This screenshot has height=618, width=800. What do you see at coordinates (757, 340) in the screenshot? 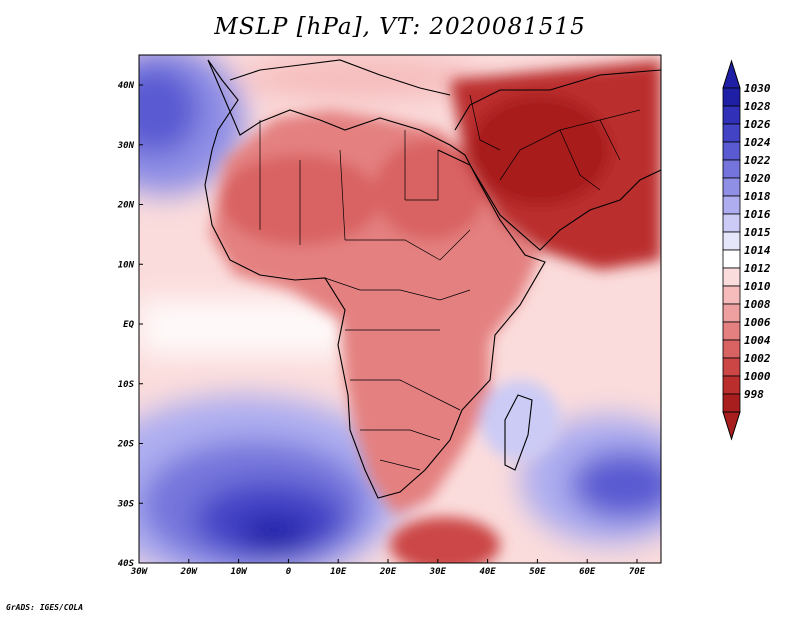
I see `colorbar-label: 1004` at bounding box center [757, 340].